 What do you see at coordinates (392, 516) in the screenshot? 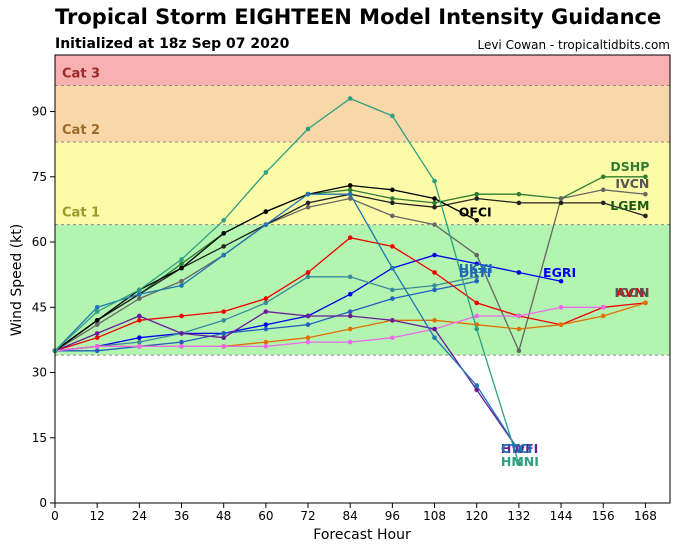
I see `x-tick-label: 96` at bounding box center [392, 516].